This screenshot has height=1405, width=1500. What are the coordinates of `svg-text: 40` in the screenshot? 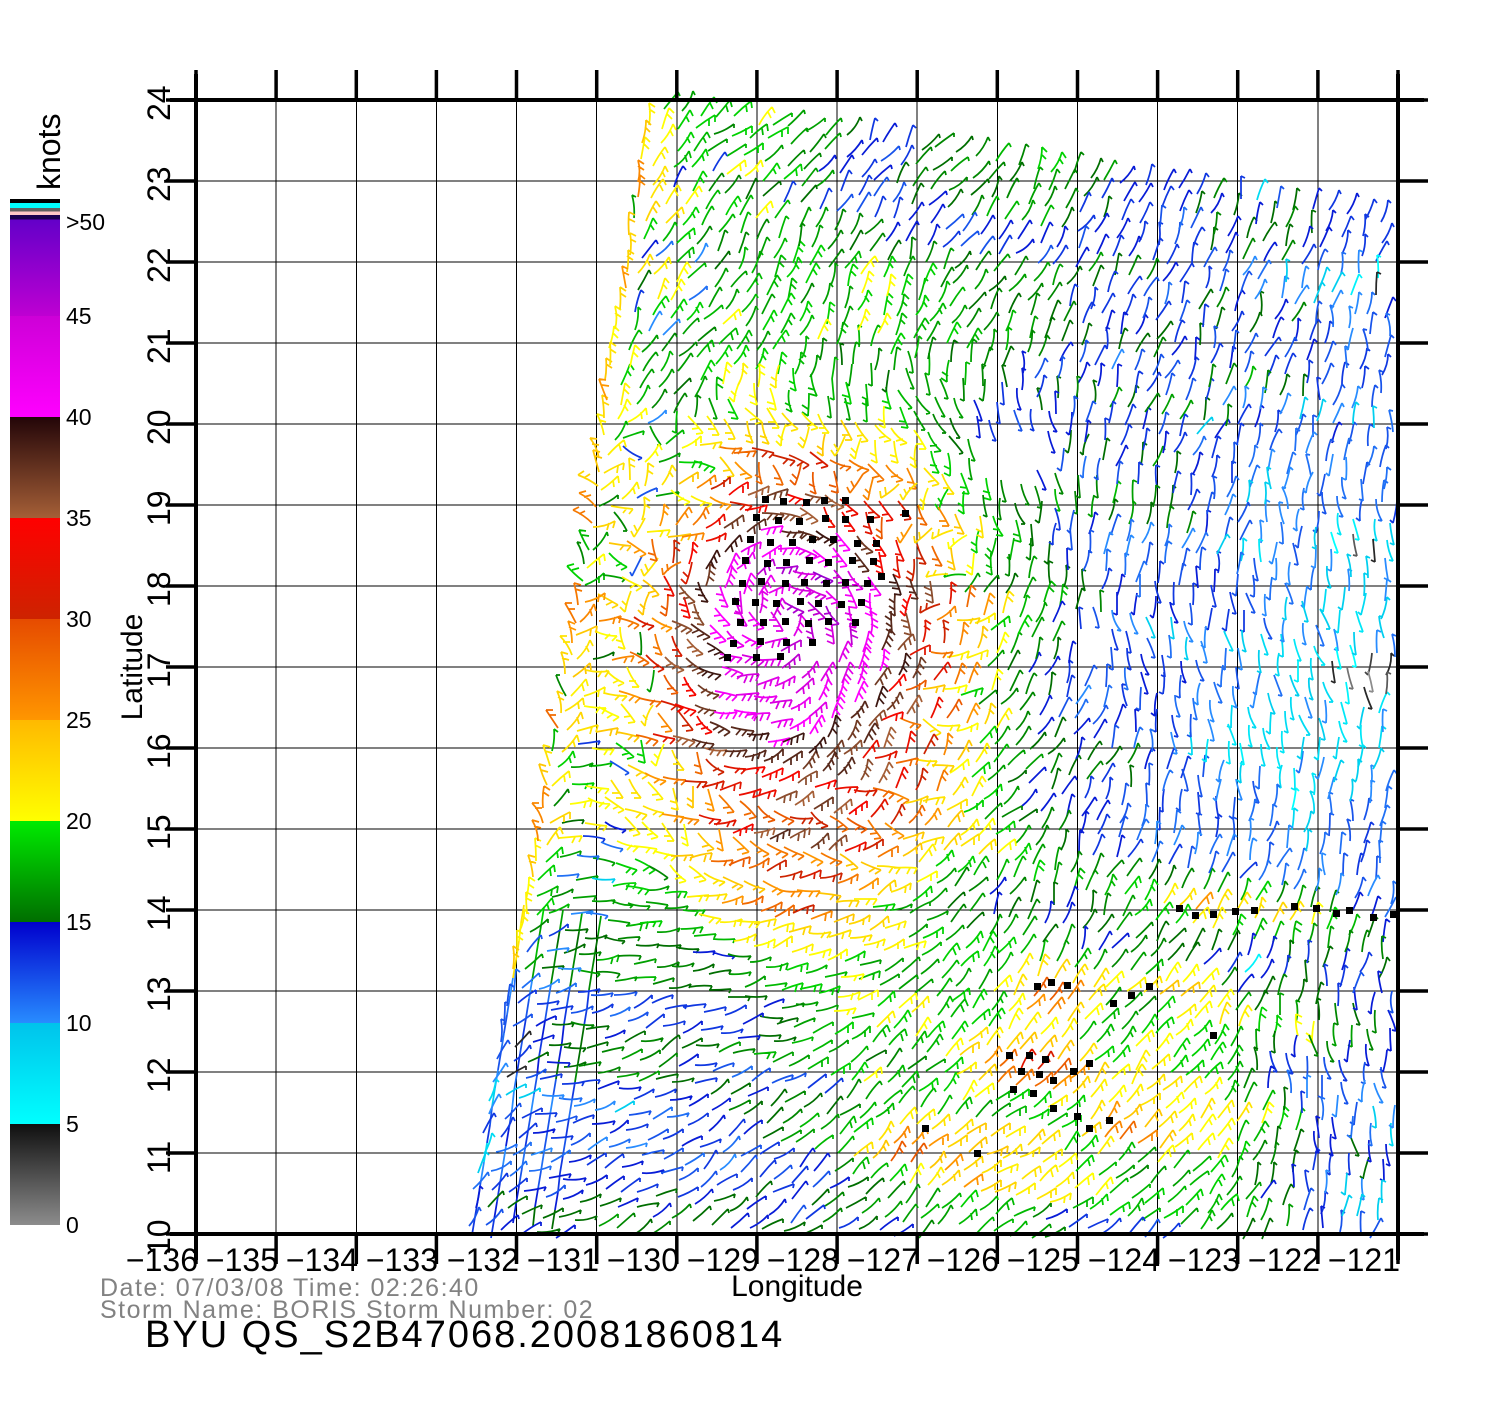 It's located at (79, 417).